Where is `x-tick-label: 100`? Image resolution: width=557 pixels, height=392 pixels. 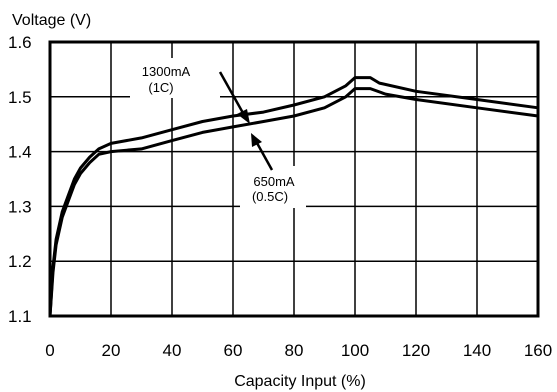 x-tick-label: 100 is located at coordinates (355, 350).